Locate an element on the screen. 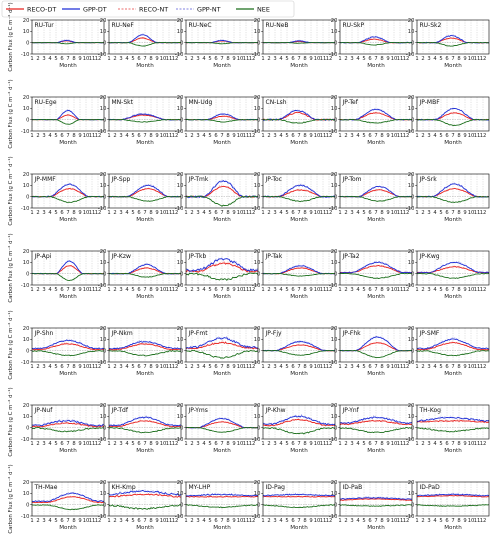 Image resolution: width=500 pixels, height=560 pixels. site-label: JP-Tkb is located at coordinates (197, 256).